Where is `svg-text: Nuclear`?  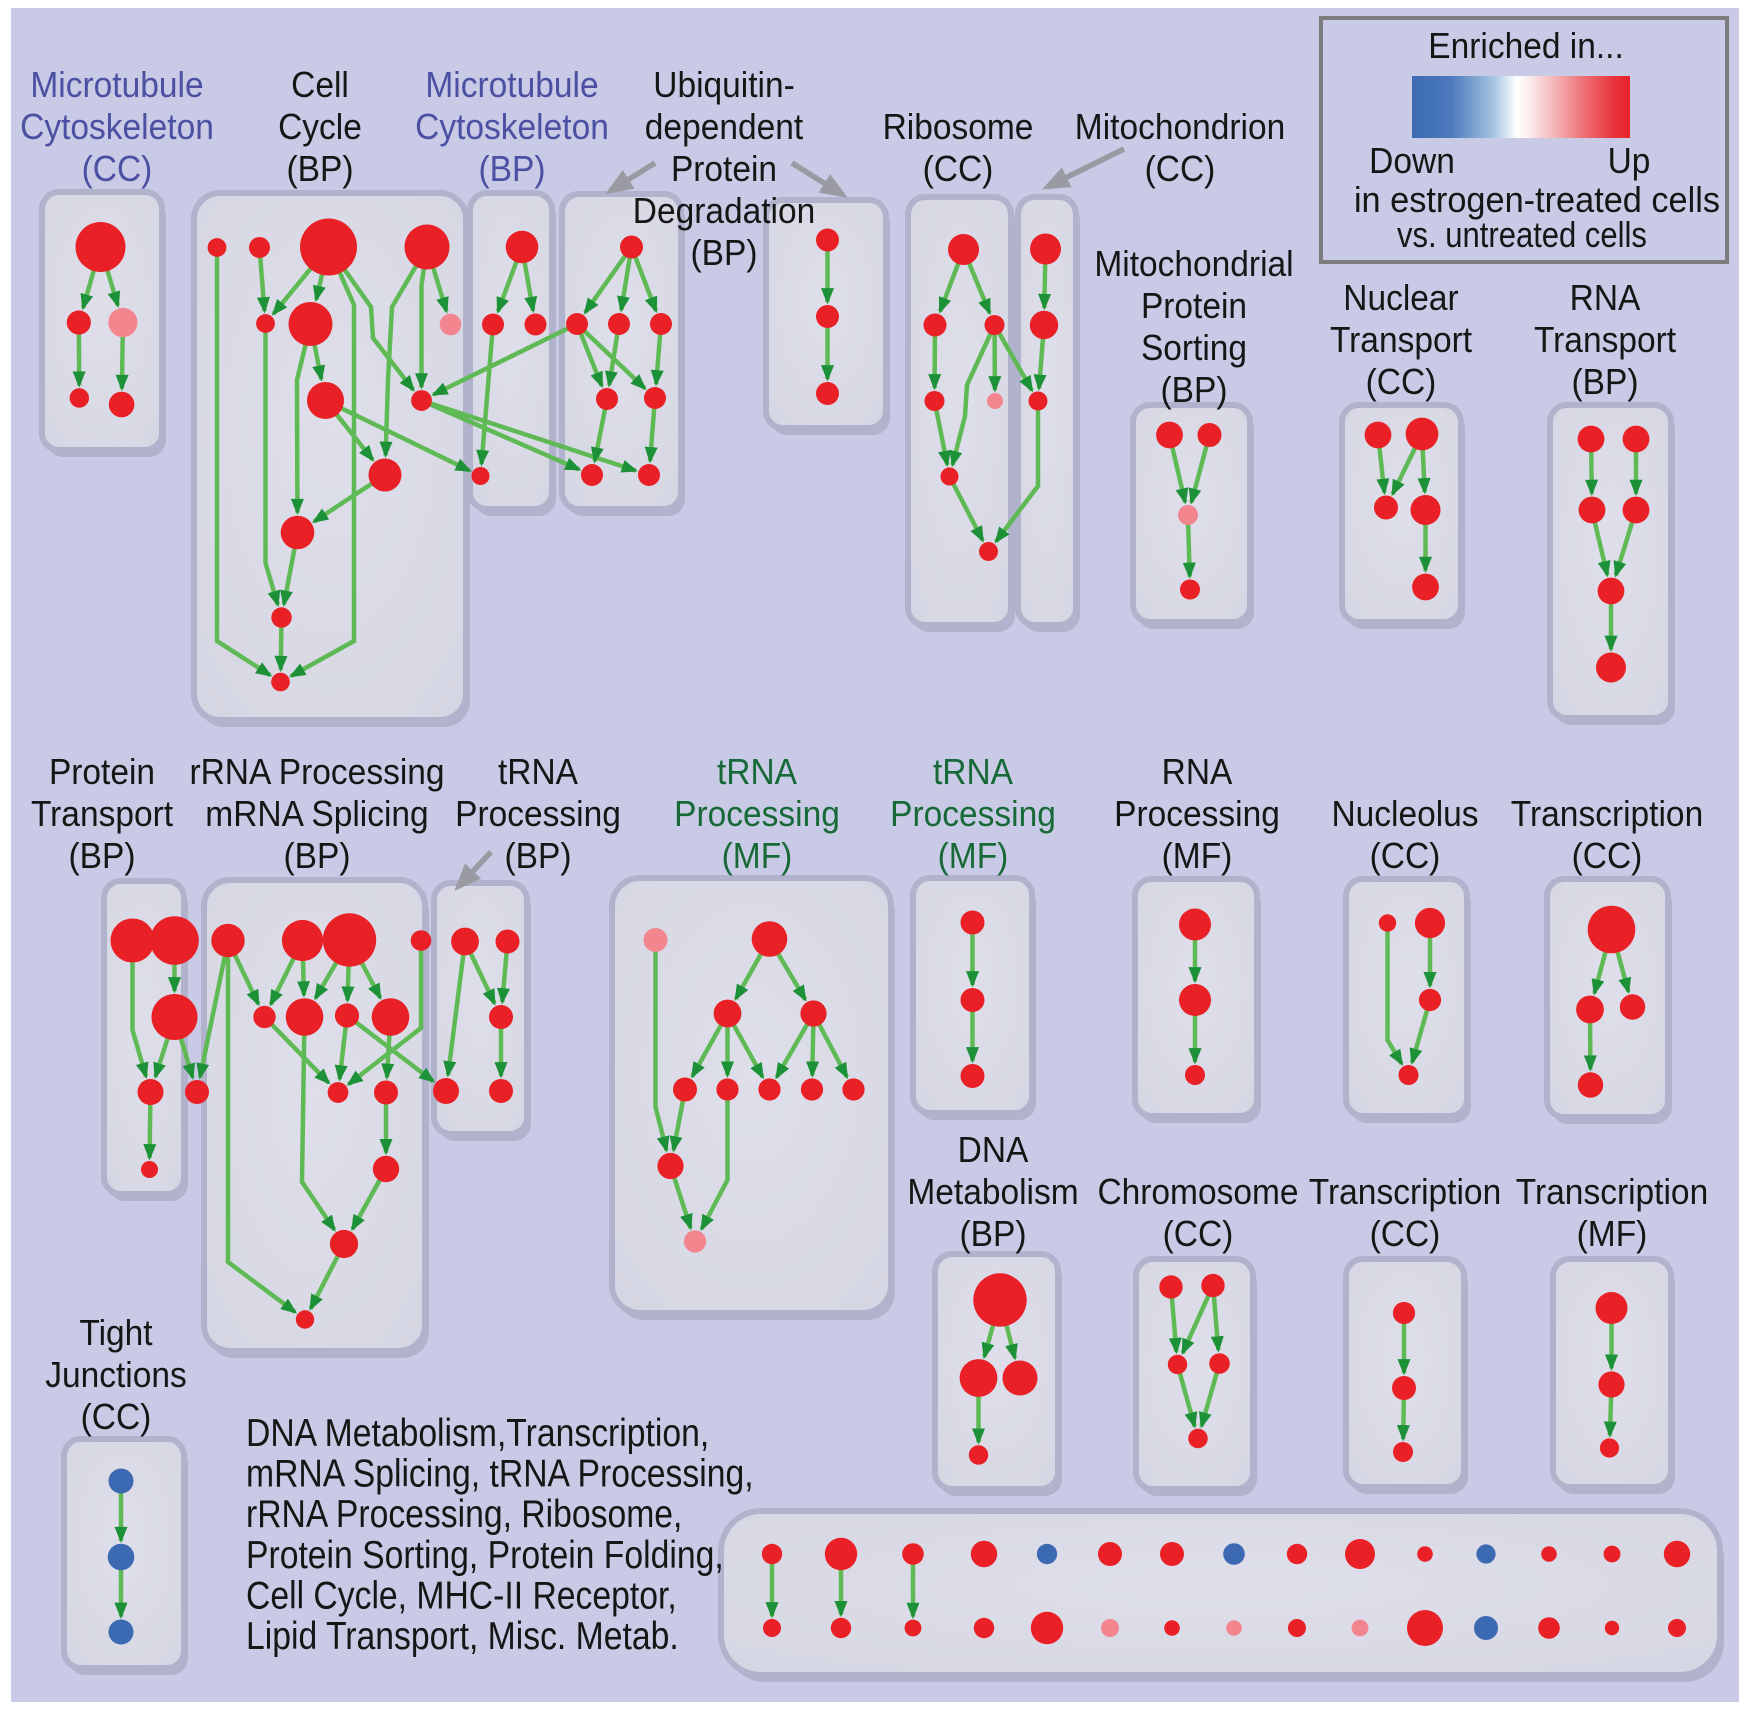
svg-text: Nuclear is located at coordinates (1400, 297).